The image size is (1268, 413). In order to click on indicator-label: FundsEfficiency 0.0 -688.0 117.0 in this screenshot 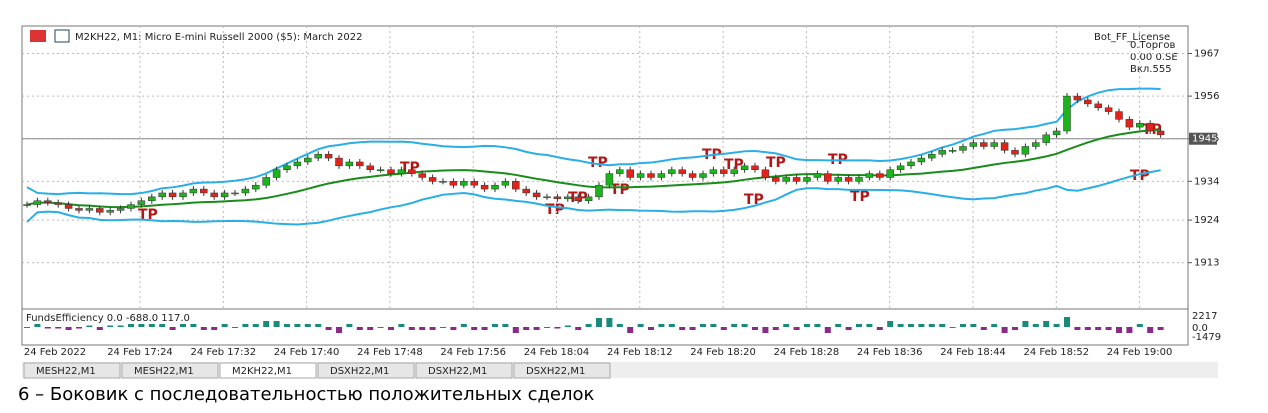, I will do `click(108, 318)`.